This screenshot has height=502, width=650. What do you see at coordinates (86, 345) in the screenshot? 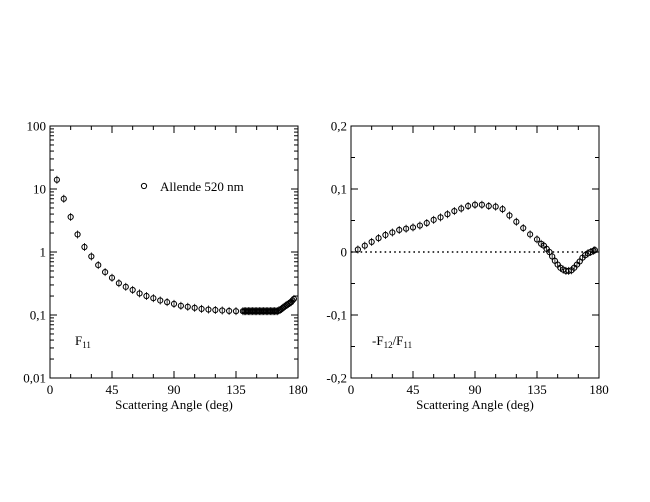
I see `left-annotation-sub: 11` at bounding box center [86, 345].